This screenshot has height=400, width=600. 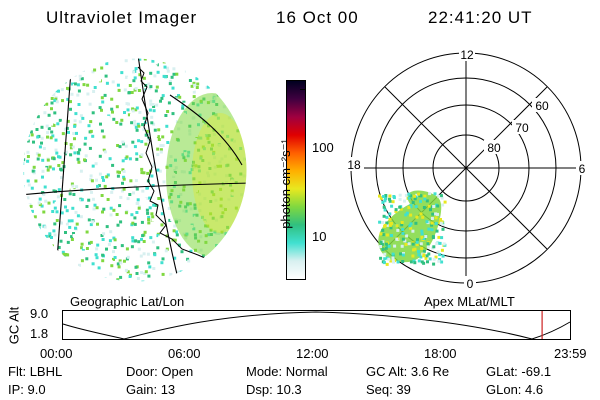 What do you see at coordinates (470, 284) in the screenshot?
I see `mlt-label-0: 0` at bounding box center [470, 284].